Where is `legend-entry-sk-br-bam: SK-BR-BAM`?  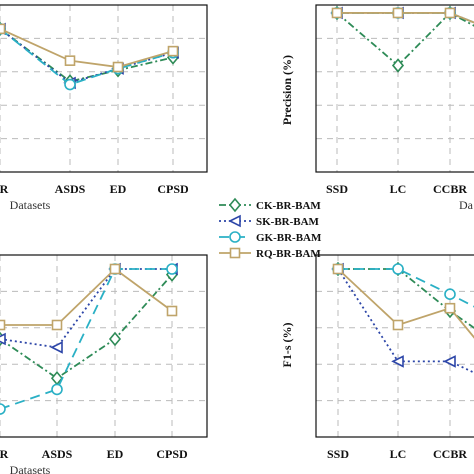
legend-entry-sk-br-bam: SK-BR-BAM is located at coordinates (269, 221).